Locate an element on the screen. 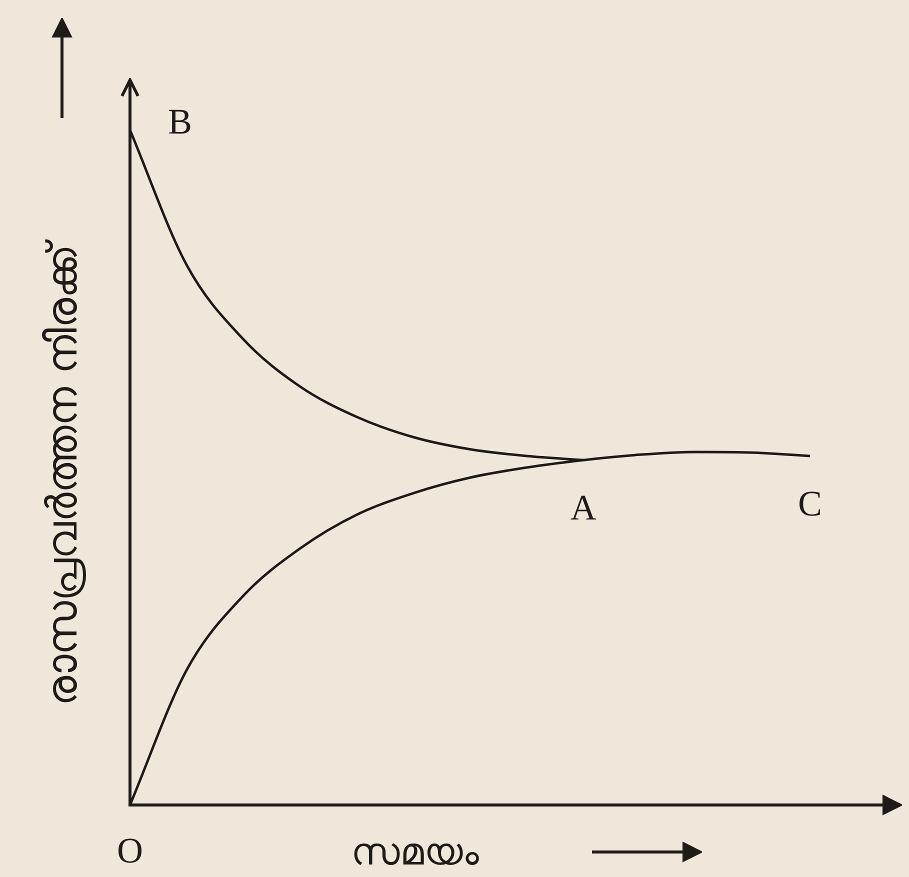  x-axis-title: സമയം is located at coordinates (415, 852).